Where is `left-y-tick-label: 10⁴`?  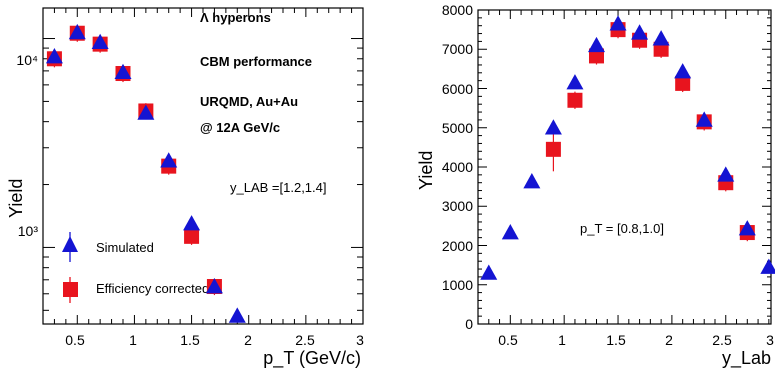 left-y-tick-label: 10⁴ is located at coordinates (27, 60).